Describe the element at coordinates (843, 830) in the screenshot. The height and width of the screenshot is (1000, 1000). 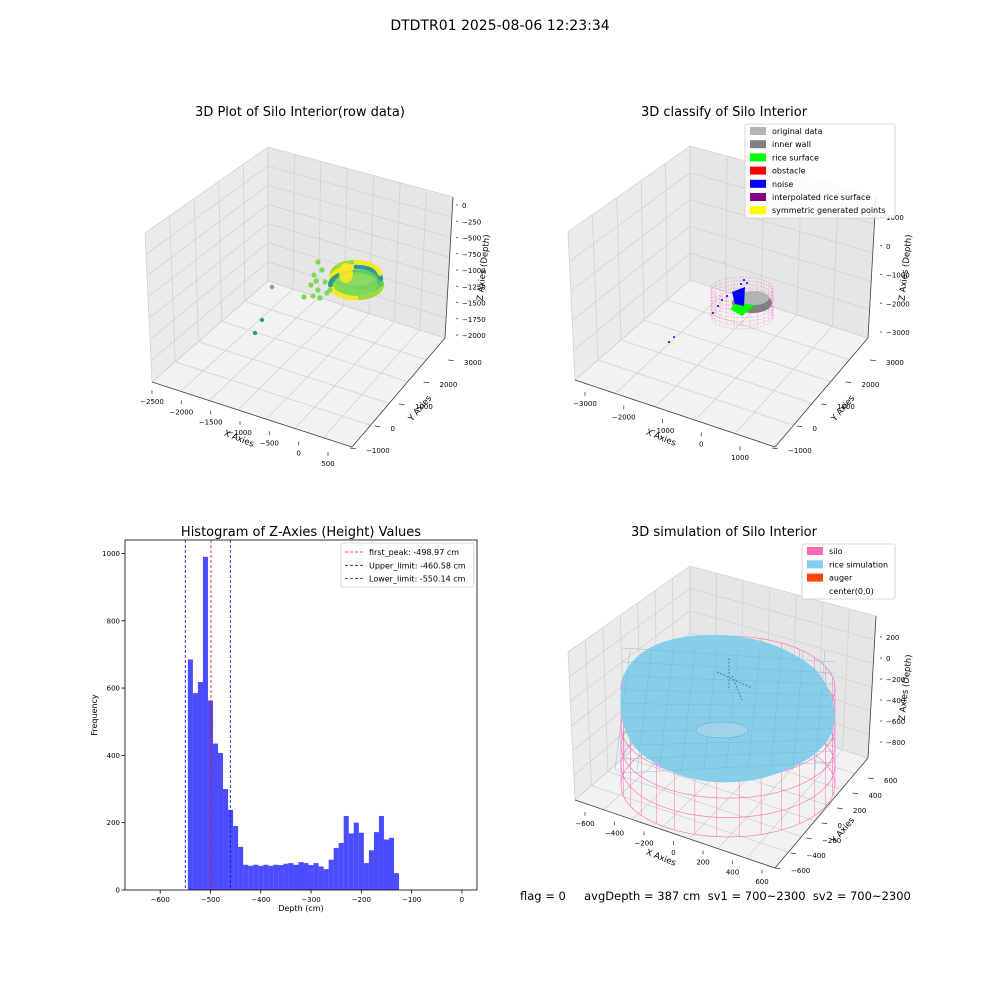
I see `y-axis-label: Y Axies` at that location.